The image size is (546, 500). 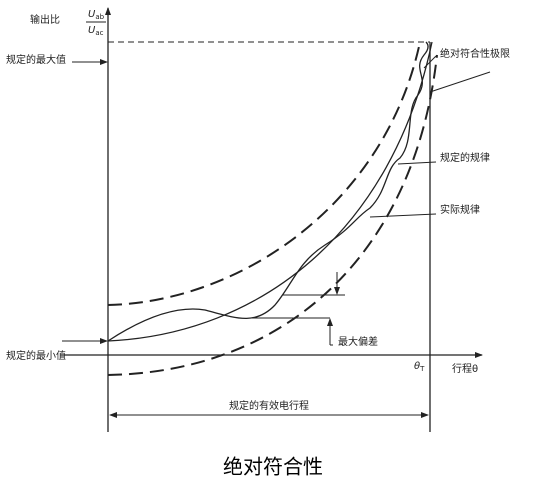 I want to click on min-label: 规定的最小值, so click(x=36, y=355).